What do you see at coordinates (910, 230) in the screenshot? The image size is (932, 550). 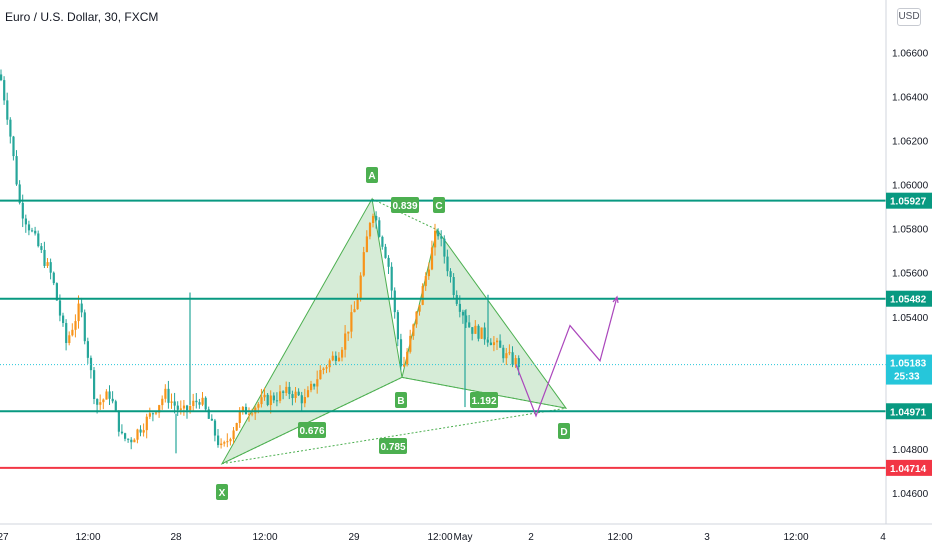 I see `price-tick-label: 1.05800` at bounding box center [910, 230].